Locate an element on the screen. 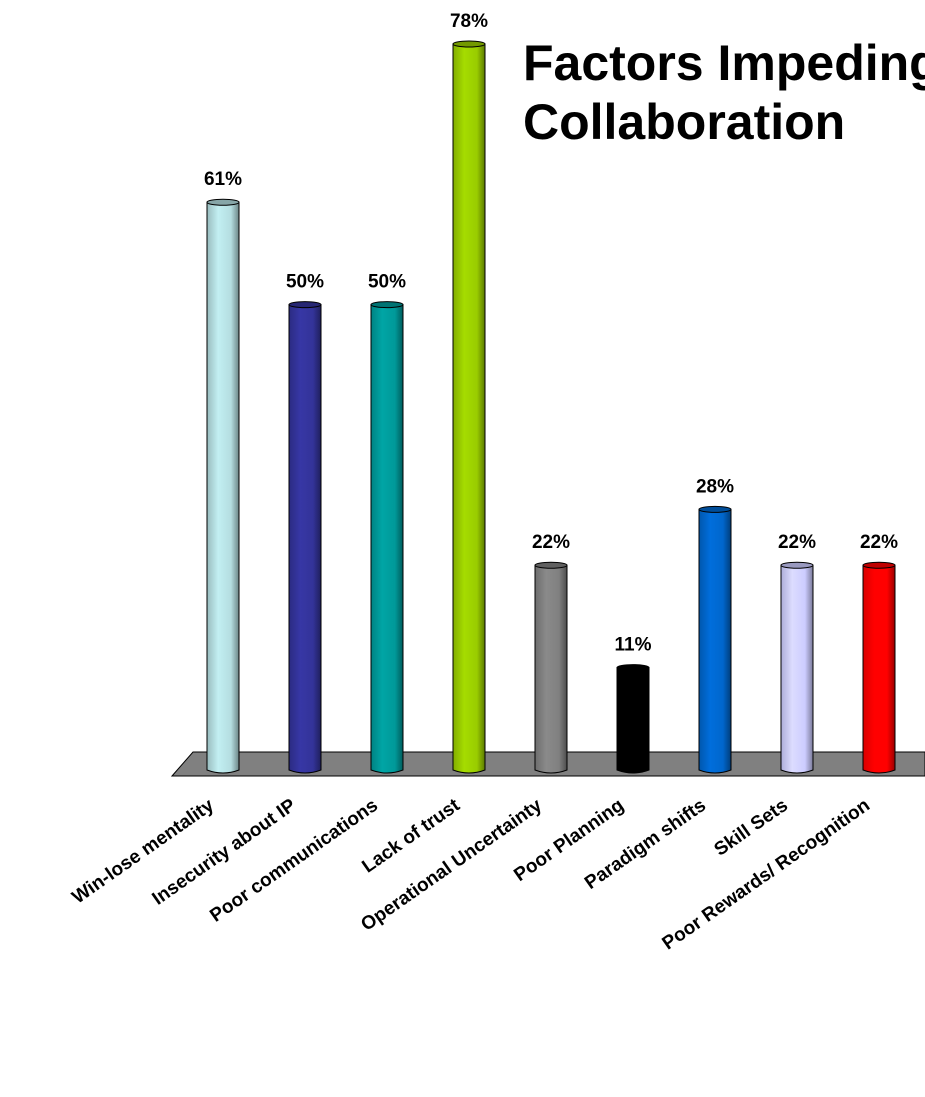  category-label-win-lose-mentality: Win-lose mentality is located at coordinates (143, 852).